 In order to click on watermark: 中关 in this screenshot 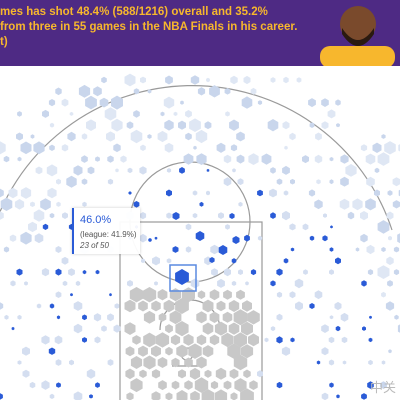, I will do `click(382, 387)`.